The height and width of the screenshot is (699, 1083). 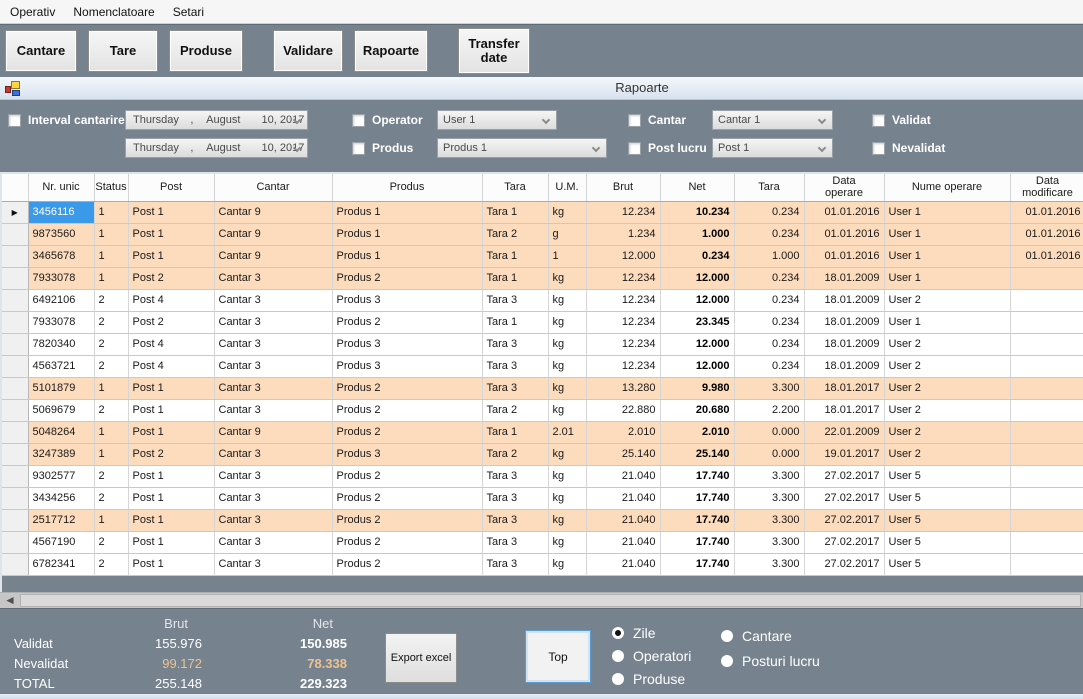 What do you see at coordinates (623, 234) in the screenshot?
I see `cell-brut: 1.234` at bounding box center [623, 234].